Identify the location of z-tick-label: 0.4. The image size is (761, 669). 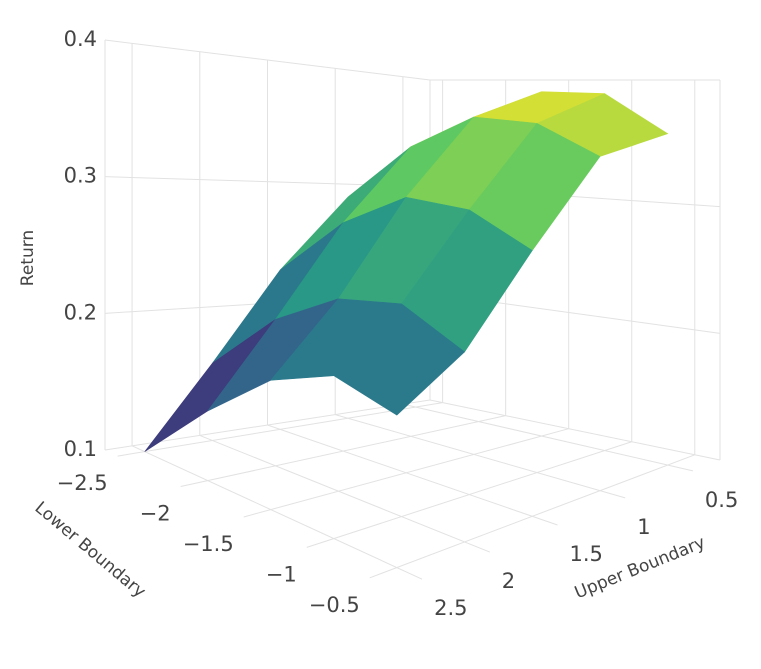
(80, 39).